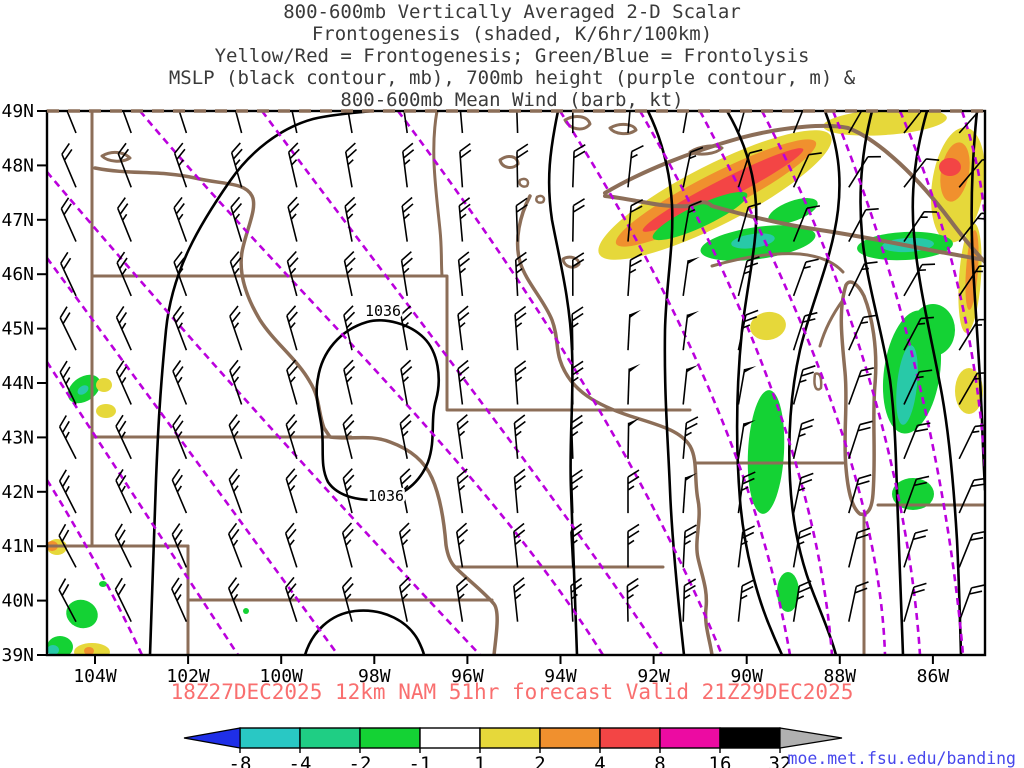 The height and width of the screenshot is (768, 1024). Describe the element at coordinates (560, 676) in the screenshot. I see `lon-tick-label: 94W` at that location.